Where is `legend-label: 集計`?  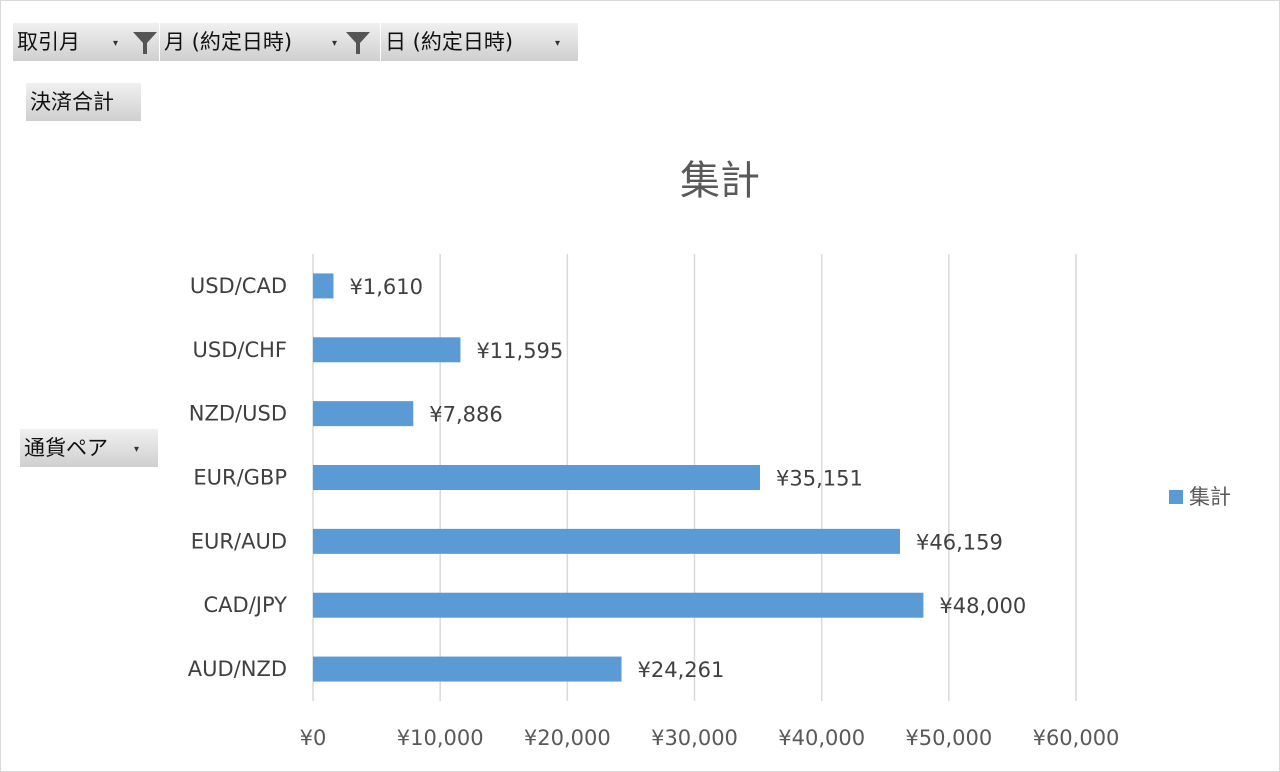
legend-label: 集計 is located at coordinates (1210, 497).